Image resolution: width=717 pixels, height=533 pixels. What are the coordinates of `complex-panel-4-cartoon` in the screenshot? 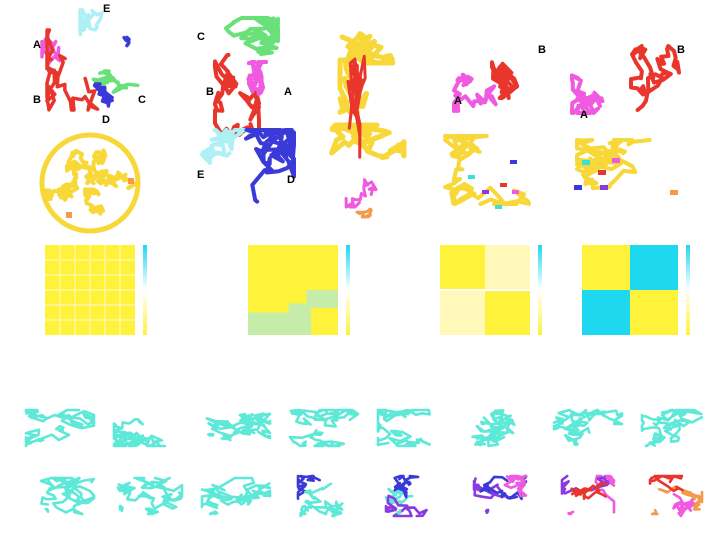 It's located at (626, 166).